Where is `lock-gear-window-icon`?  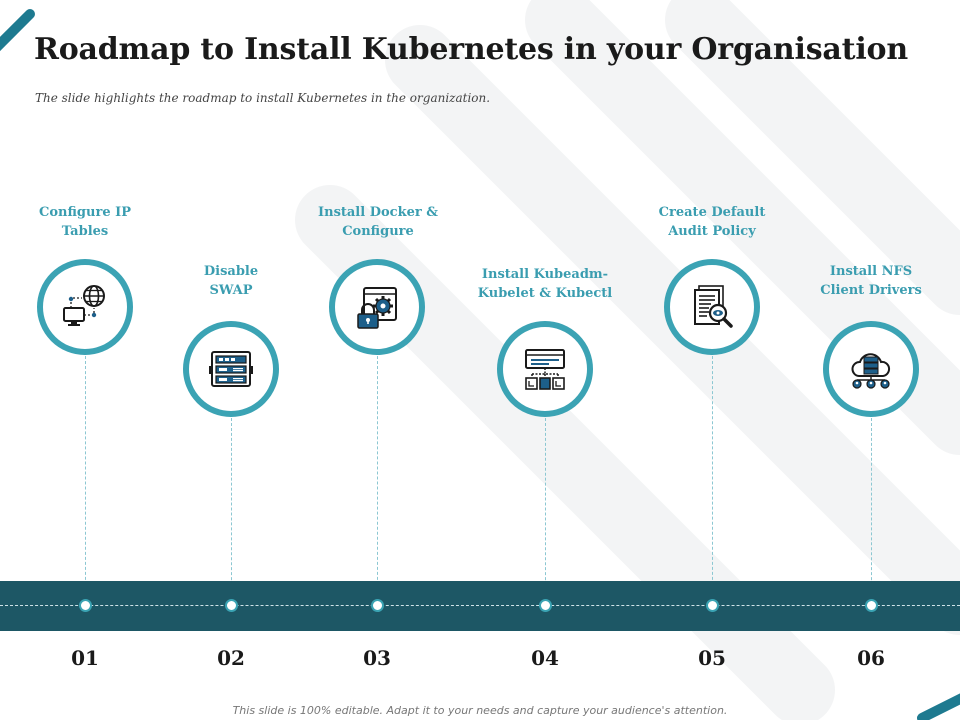 lock-gear-window-icon is located at coordinates (377, 308).